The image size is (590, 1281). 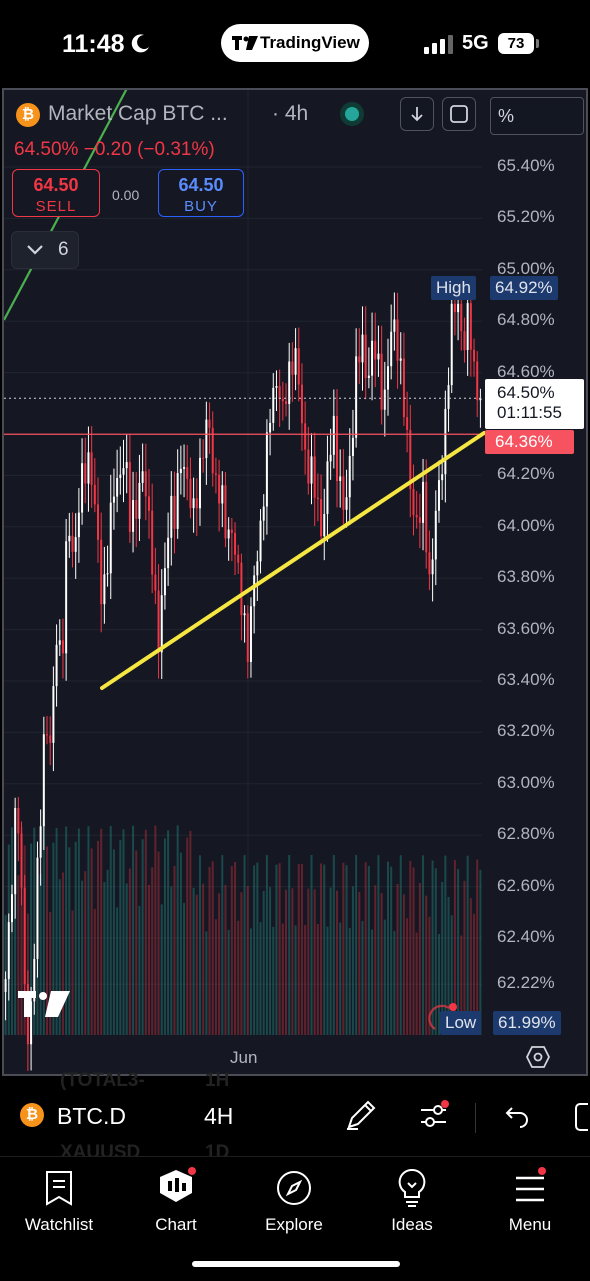 What do you see at coordinates (526, 628) in the screenshot?
I see `y-axis-tick-label: 63.60%` at bounding box center [526, 628].